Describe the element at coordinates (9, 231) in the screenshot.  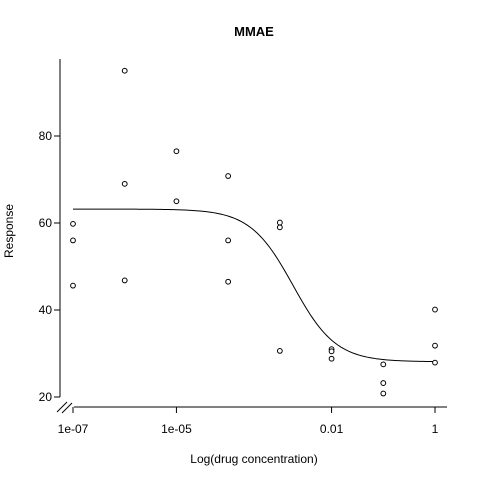
I see `y-axis-label: Response` at that location.